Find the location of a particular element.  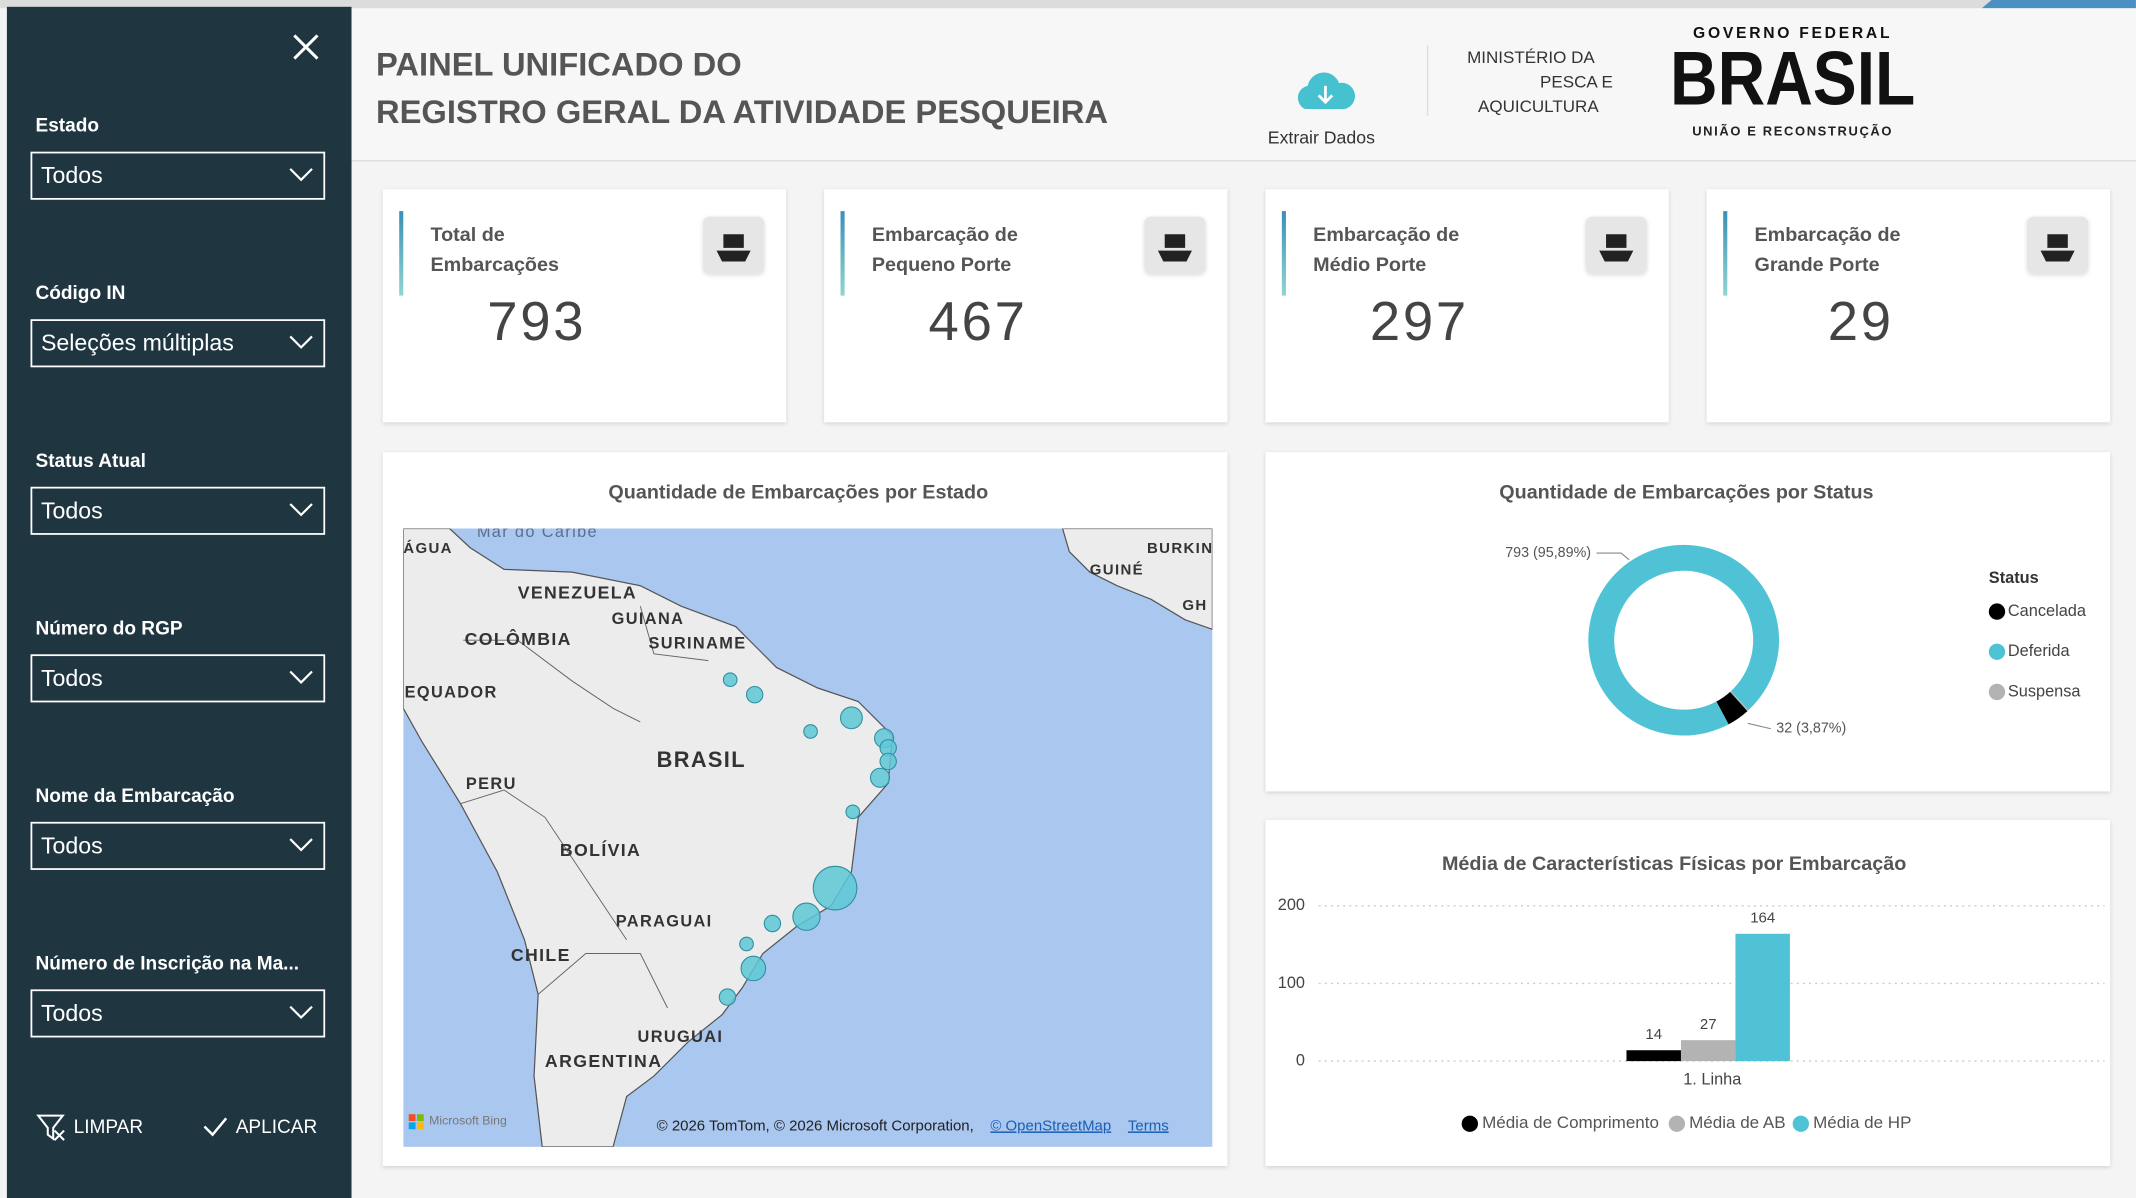

legend-label: Média de Comprimento is located at coordinates (1570, 1122).